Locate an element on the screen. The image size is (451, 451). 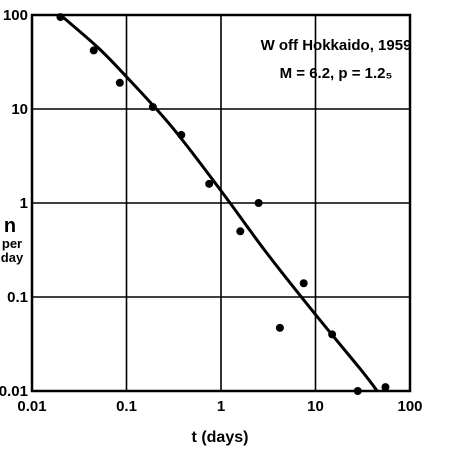
y-tick-label: 0.1 is located at coordinates (17, 297).